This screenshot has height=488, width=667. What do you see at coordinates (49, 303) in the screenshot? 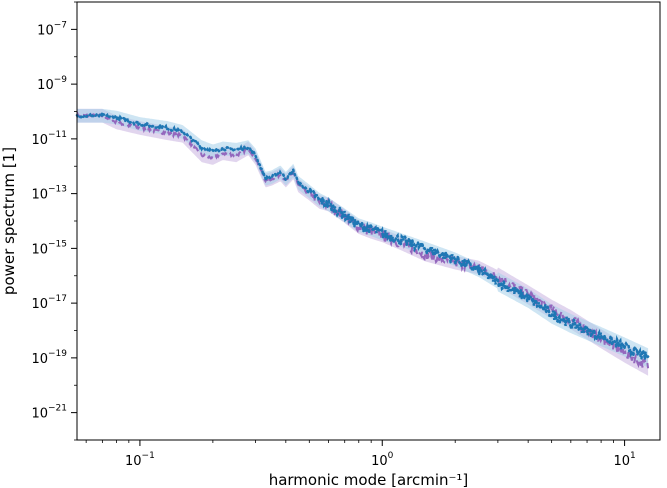
I see `y-tick-label: 10⁻¹⁷` at bounding box center [49, 303].